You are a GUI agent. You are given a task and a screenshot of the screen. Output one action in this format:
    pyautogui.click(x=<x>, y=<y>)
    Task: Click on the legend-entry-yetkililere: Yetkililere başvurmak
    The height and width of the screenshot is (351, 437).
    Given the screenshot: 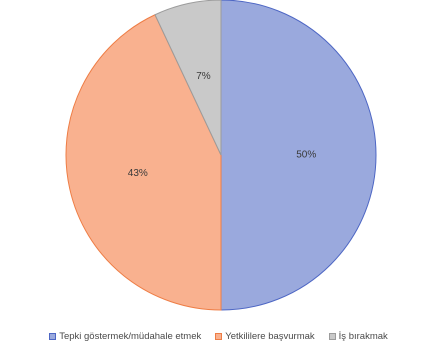 What is the action you would take?
    pyautogui.click(x=265, y=336)
    